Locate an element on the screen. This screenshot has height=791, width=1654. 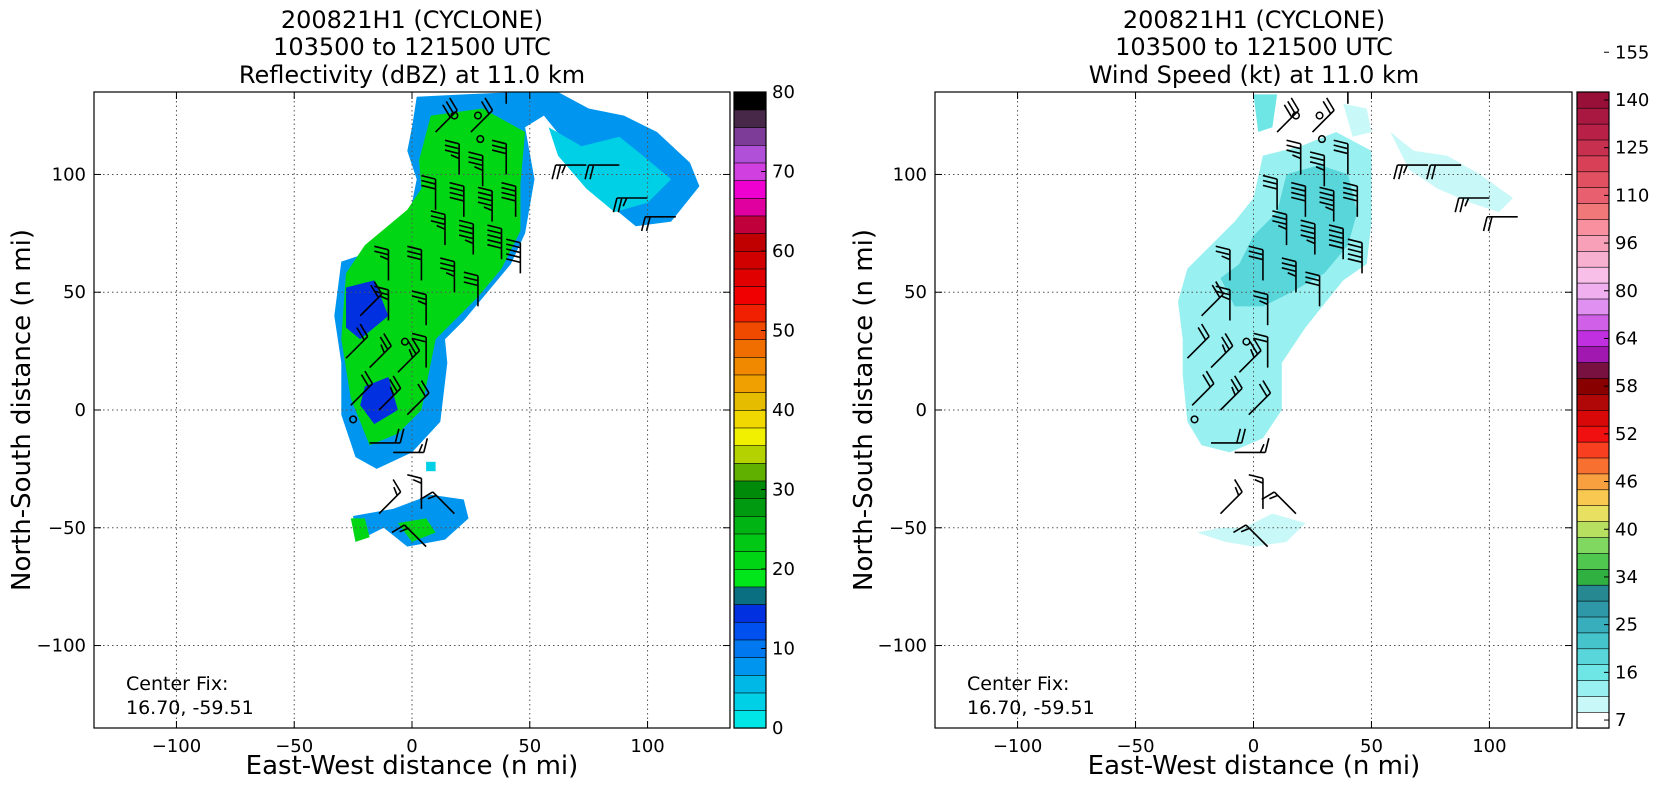
colorbar-label: 34 is located at coordinates (1626, 577).